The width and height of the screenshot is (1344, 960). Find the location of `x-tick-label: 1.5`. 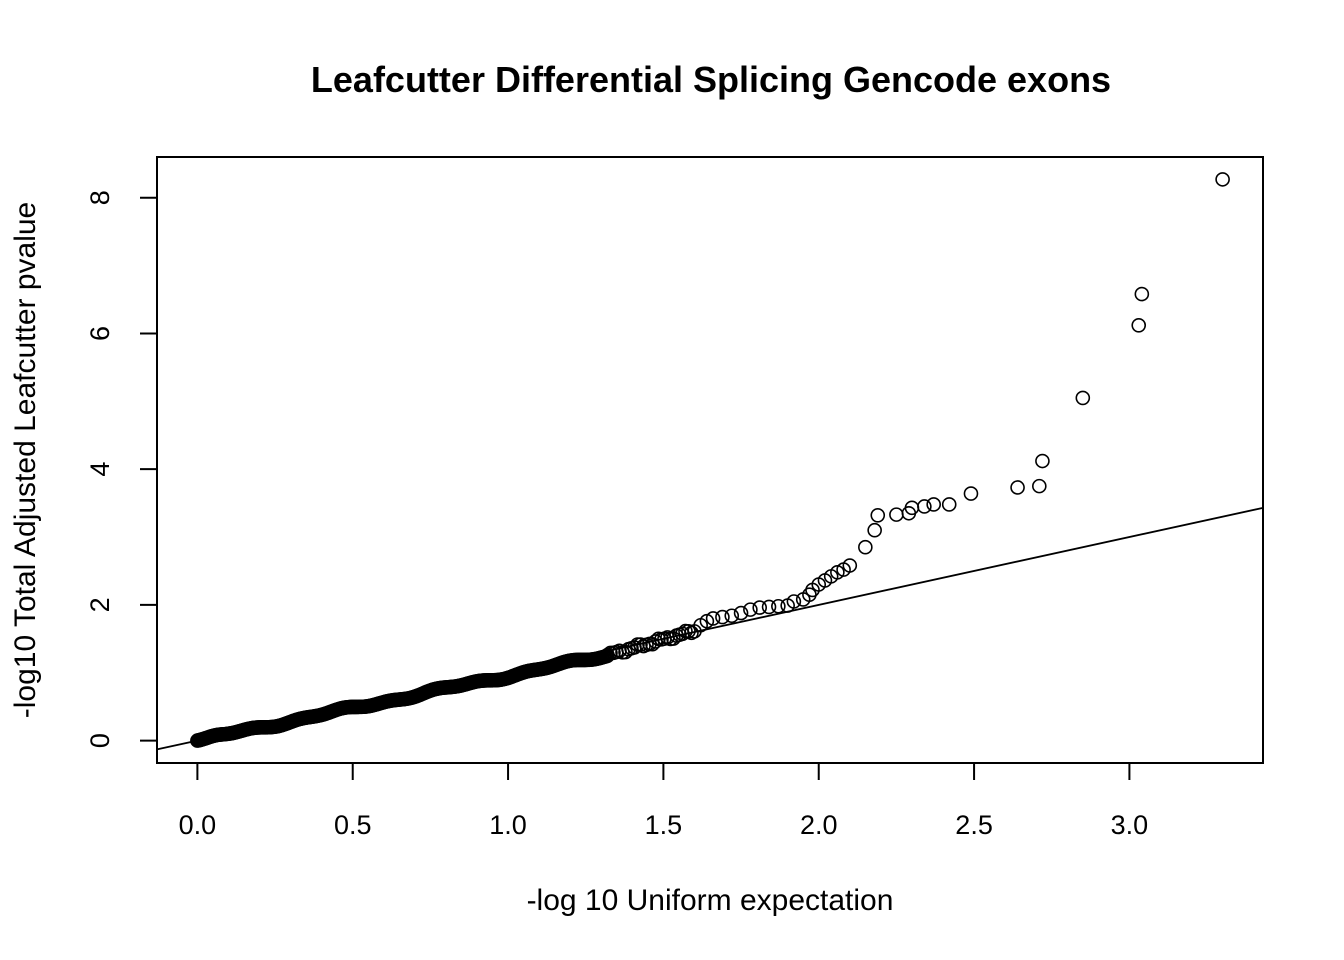

x-tick-label: 1.5 is located at coordinates (664, 825).